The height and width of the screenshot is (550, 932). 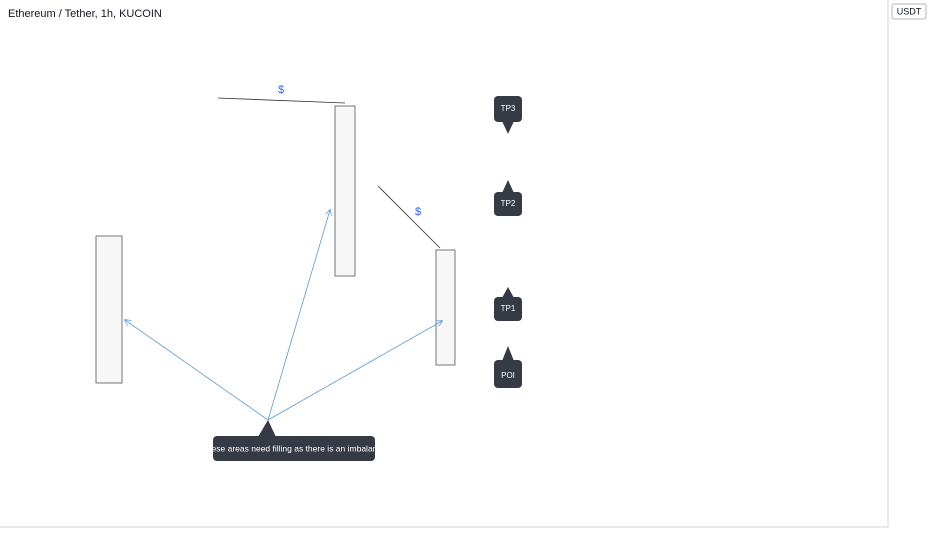 I want to click on currency-box, so click(x=909, y=11).